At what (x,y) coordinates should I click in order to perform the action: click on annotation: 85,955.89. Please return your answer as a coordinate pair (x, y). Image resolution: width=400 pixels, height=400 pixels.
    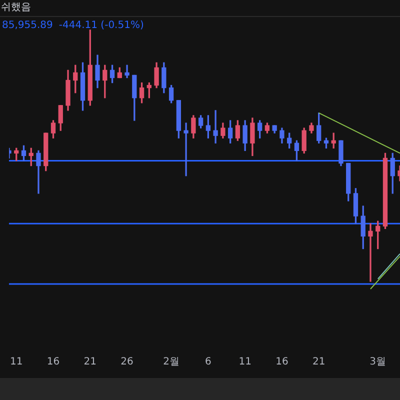
    Looking at the image, I should click on (27, 25).